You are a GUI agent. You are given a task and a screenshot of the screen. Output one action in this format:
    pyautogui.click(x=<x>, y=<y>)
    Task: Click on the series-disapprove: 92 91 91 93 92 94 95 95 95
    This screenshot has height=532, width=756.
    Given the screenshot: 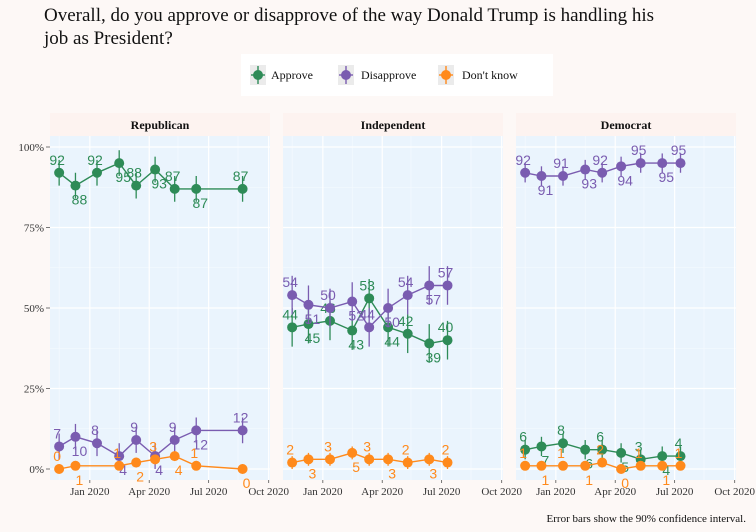 What is the action you would take?
    pyautogui.click(x=600, y=170)
    